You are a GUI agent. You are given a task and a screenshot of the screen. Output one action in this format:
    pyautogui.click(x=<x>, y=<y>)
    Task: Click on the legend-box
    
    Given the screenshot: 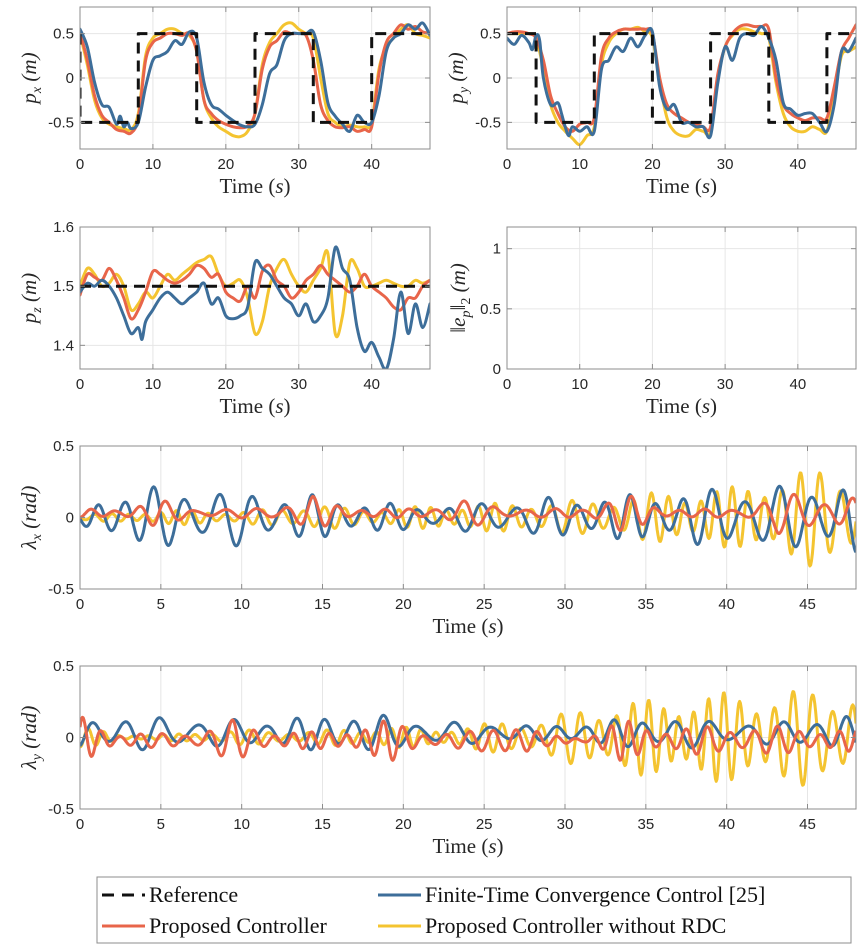 What is the action you would take?
    pyautogui.click(x=474, y=910)
    